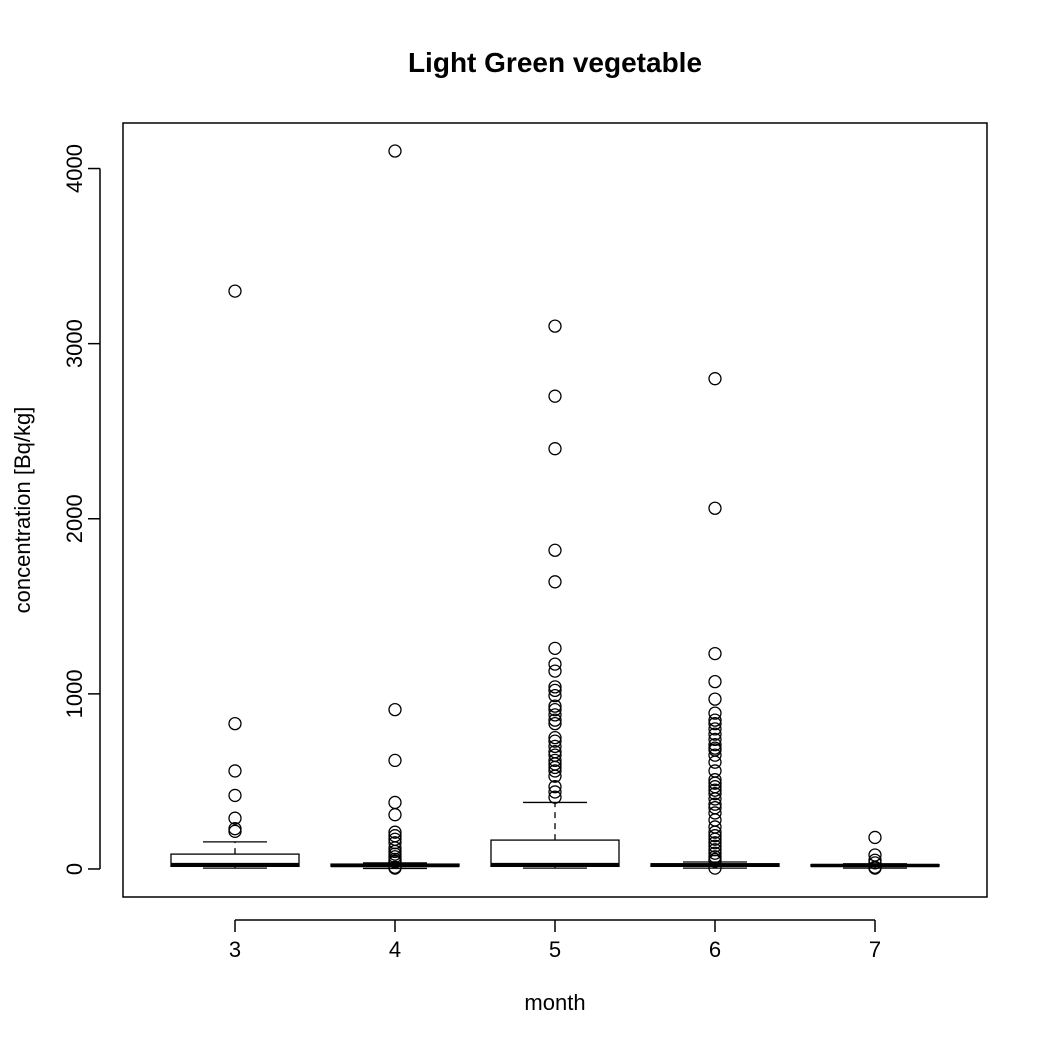 The width and height of the screenshot is (1050, 1050). Describe the element at coordinates (74, 168) in the screenshot. I see `y-tick-label: 4000` at that location.